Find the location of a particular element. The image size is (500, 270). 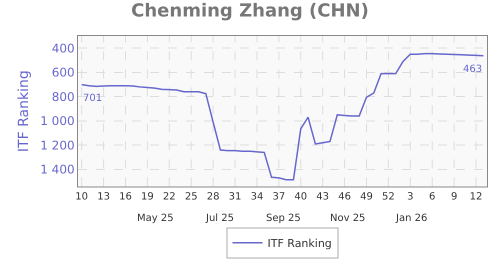

data-label: 463 is located at coordinates (472, 69).